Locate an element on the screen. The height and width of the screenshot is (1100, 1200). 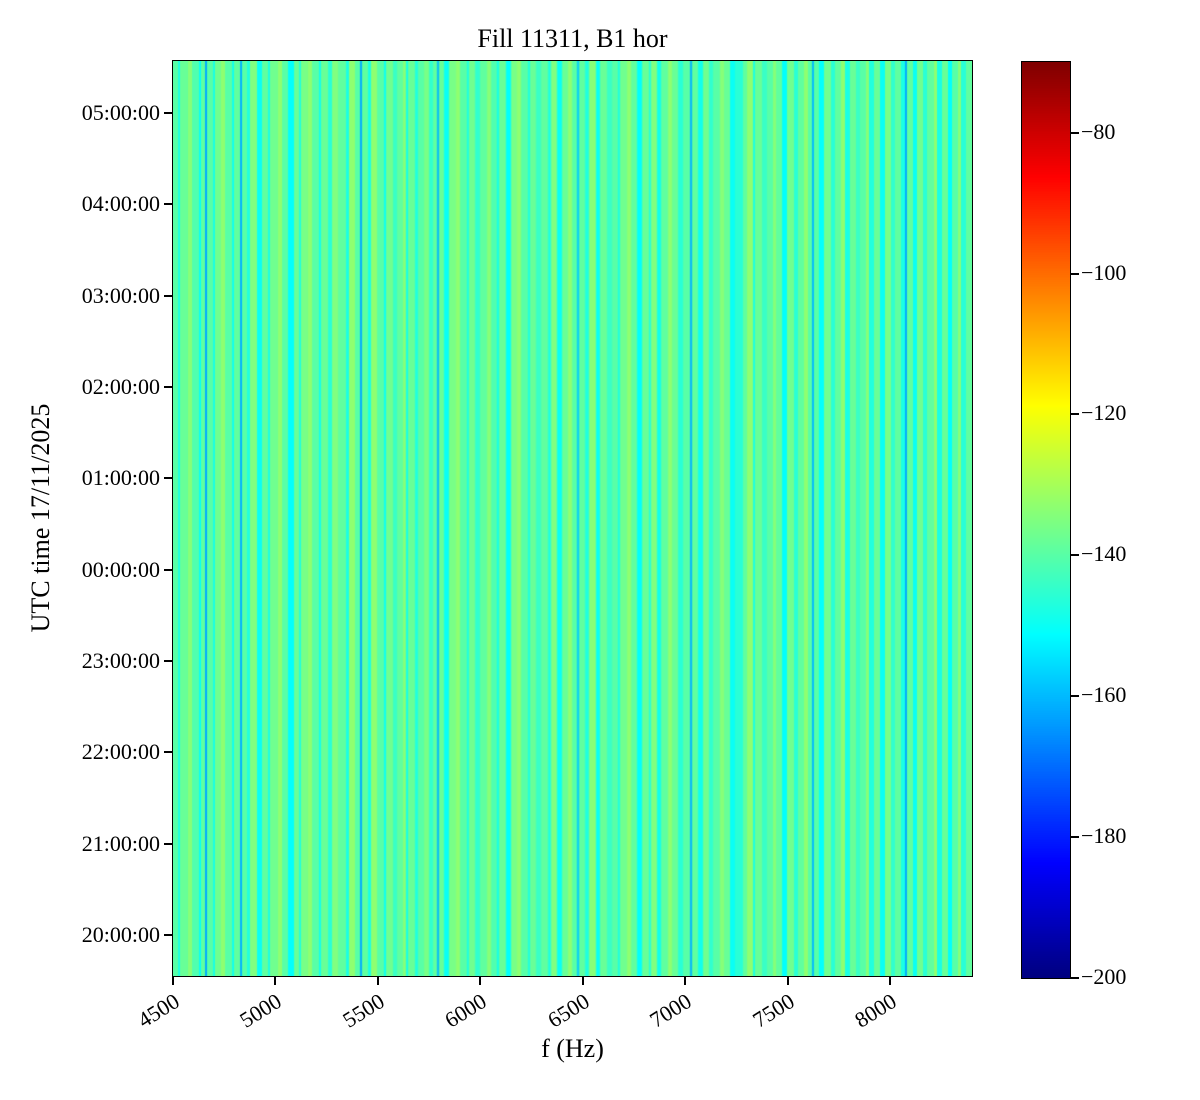
colorbar-gradient-canvas is located at coordinates (1046, 520).